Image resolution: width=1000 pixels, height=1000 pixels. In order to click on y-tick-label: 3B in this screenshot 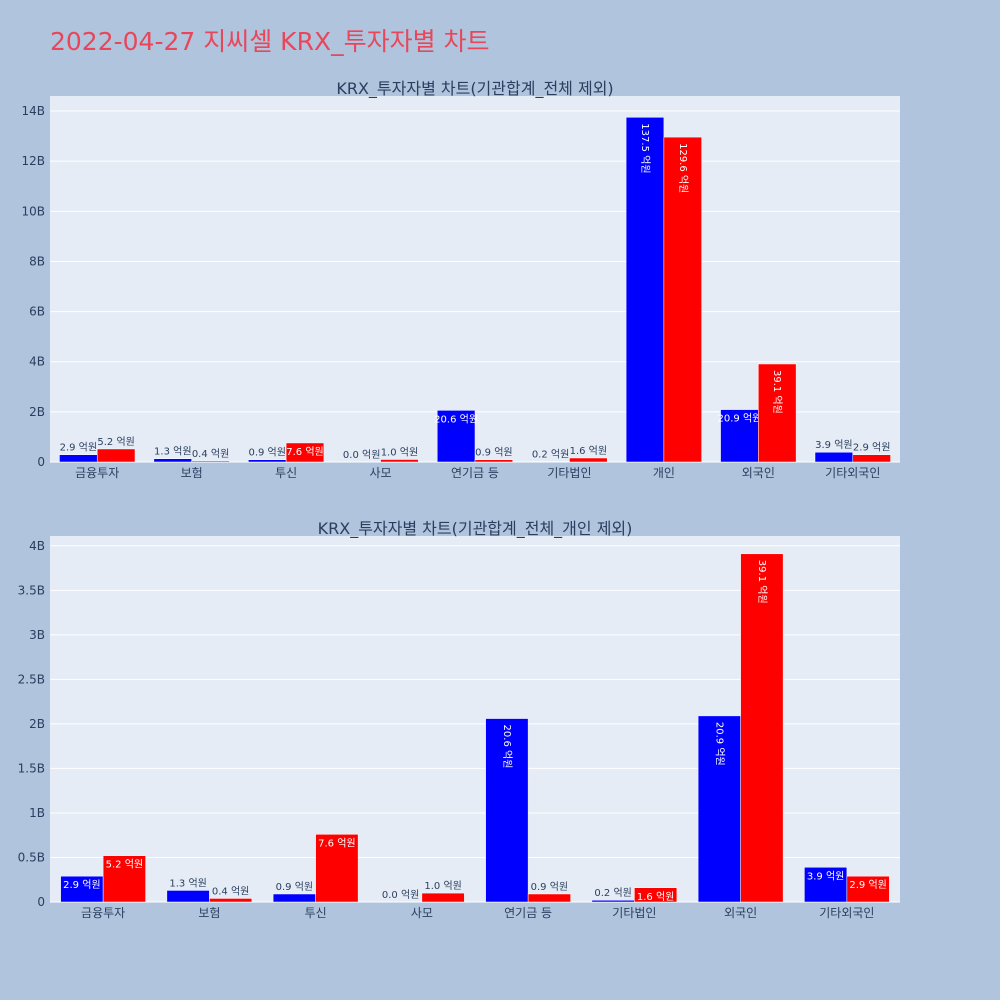, I will do `click(37, 635)`.